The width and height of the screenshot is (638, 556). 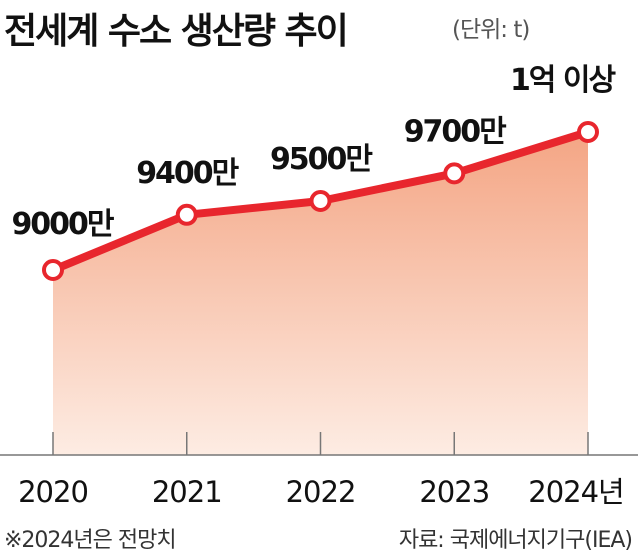 What do you see at coordinates (515, 540) in the screenshot?
I see `source-note: 자료: 국제에너지기구(IEA)` at bounding box center [515, 540].